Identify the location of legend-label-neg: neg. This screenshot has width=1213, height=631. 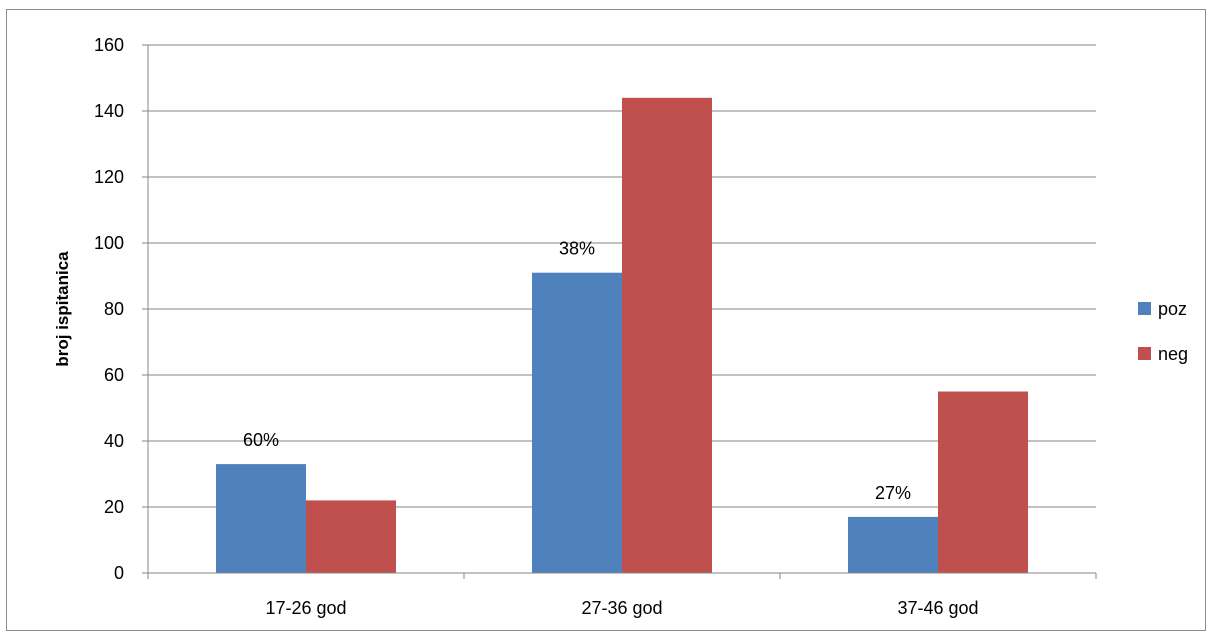
(1173, 354).